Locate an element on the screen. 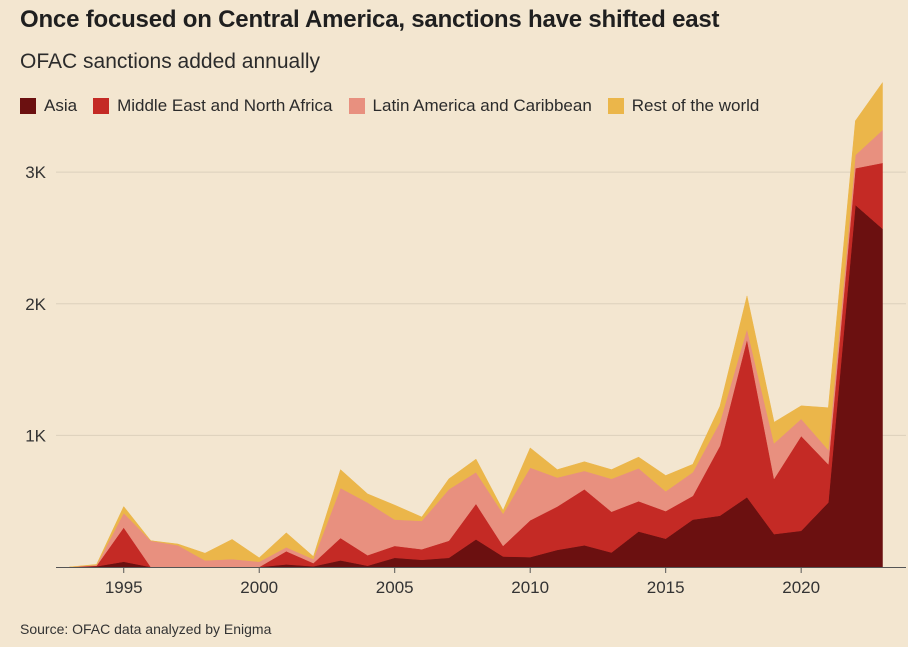 The height and width of the screenshot is (647, 908). legend-item-mena: Middle East and North Africa is located at coordinates (213, 106).